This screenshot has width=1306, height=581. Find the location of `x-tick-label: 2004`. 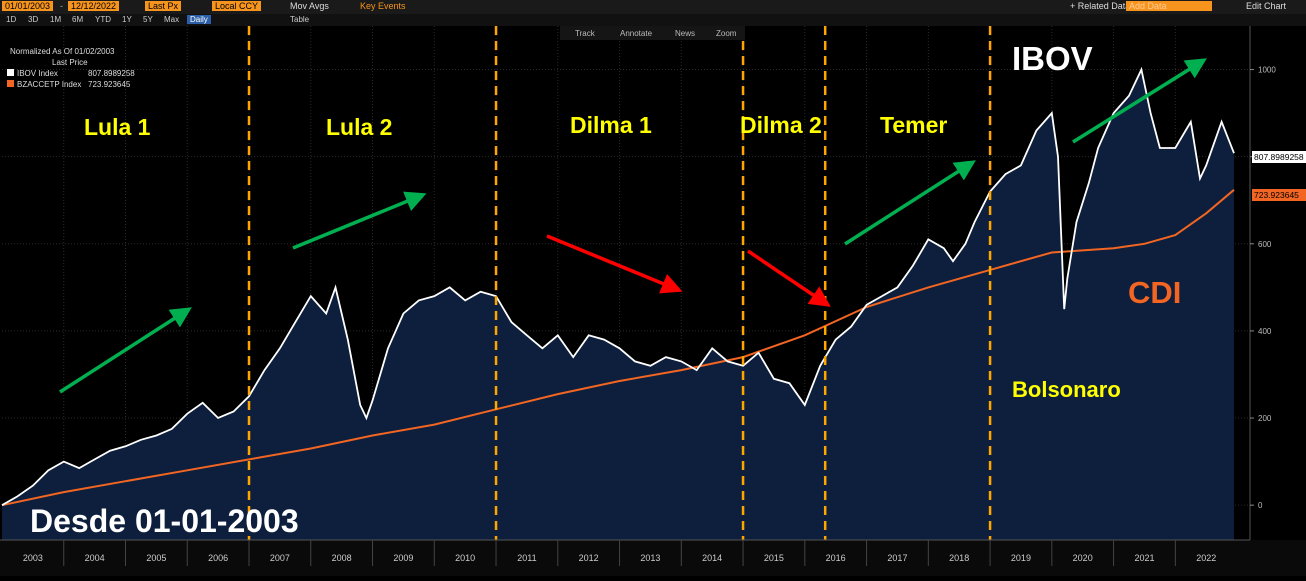

x-tick-label: 2004 is located at coordinates (95, 558).